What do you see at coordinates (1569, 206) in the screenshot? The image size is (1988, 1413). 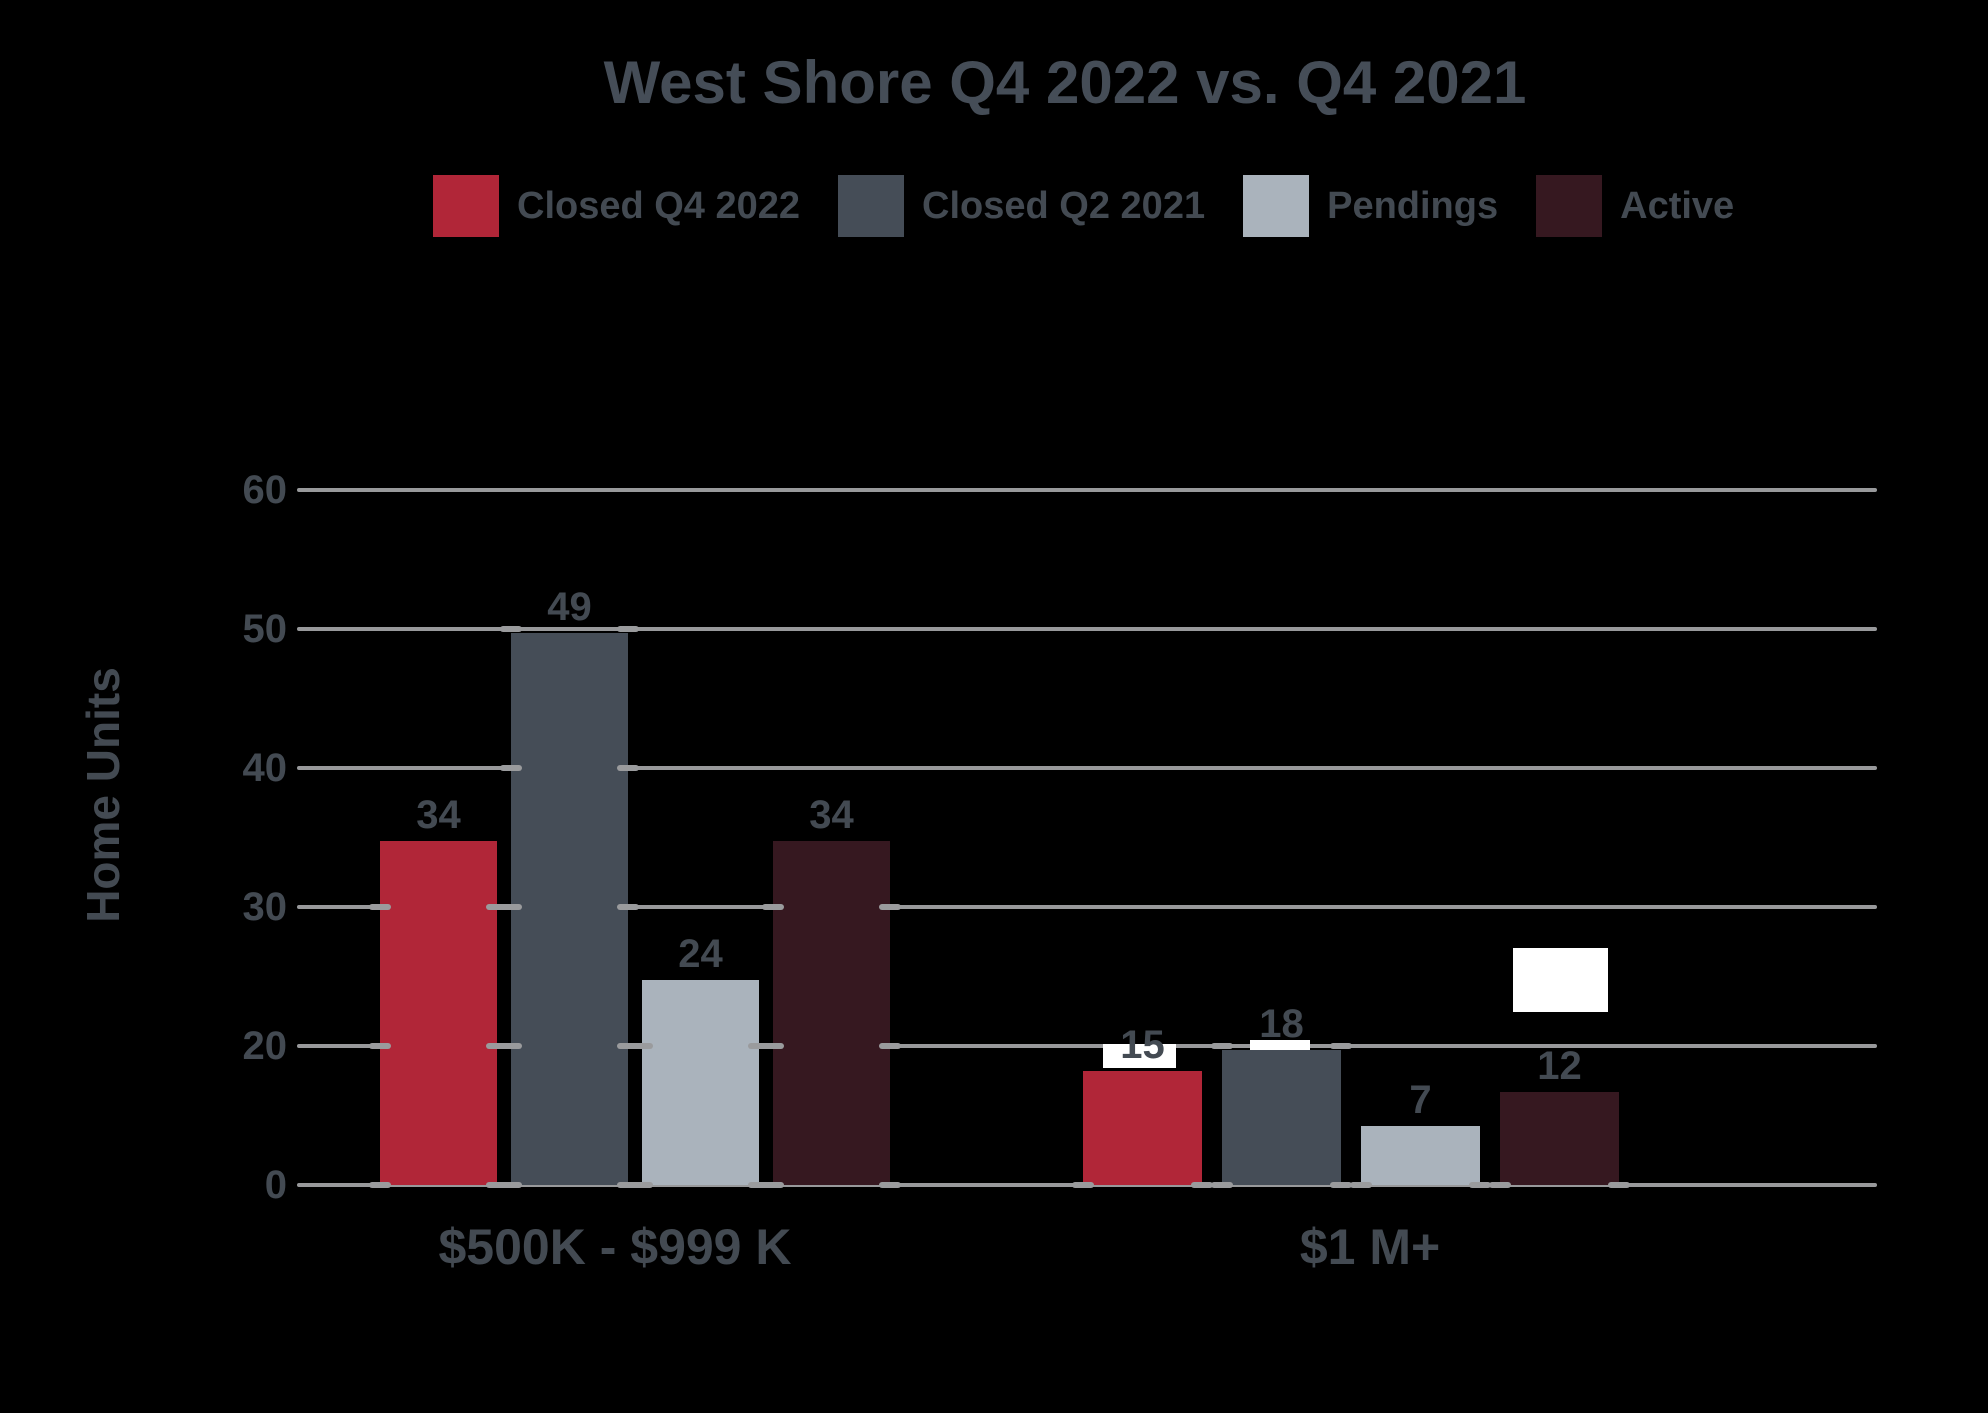 I see `legend-swatch-active` at bounding box center [1569, 206].